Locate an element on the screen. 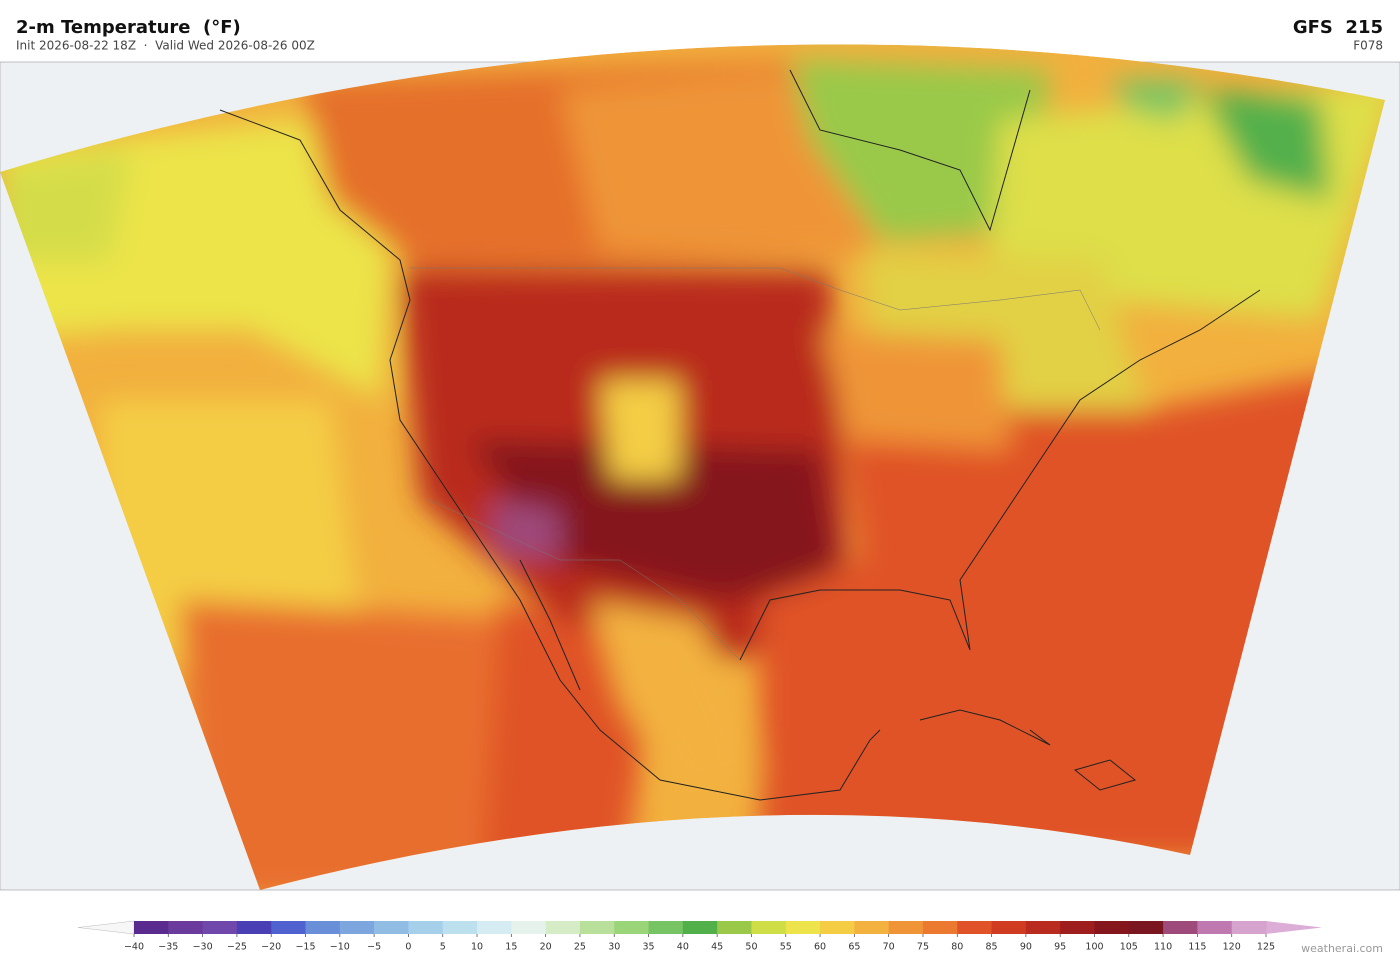 The image size is (1400, 964). colorbar-tick-label: 50 is located at coordinates (751, 947).